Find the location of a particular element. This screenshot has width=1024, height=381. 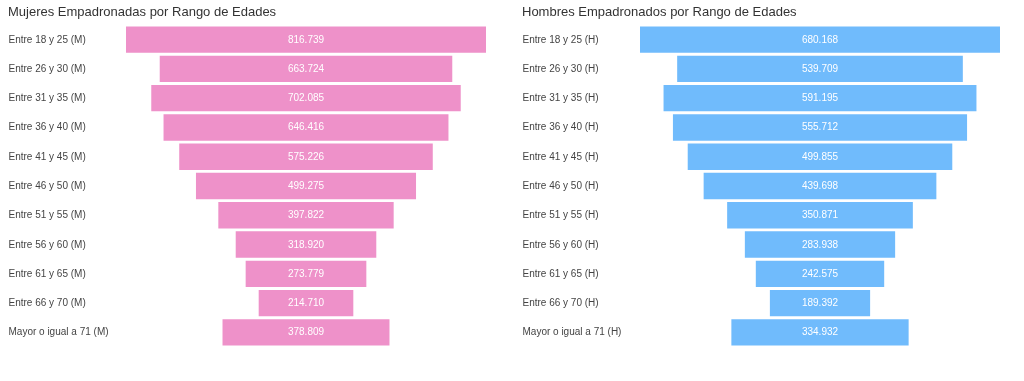

category-label: Entre 36 y 40 (M) is located at coordinates (47, 127).